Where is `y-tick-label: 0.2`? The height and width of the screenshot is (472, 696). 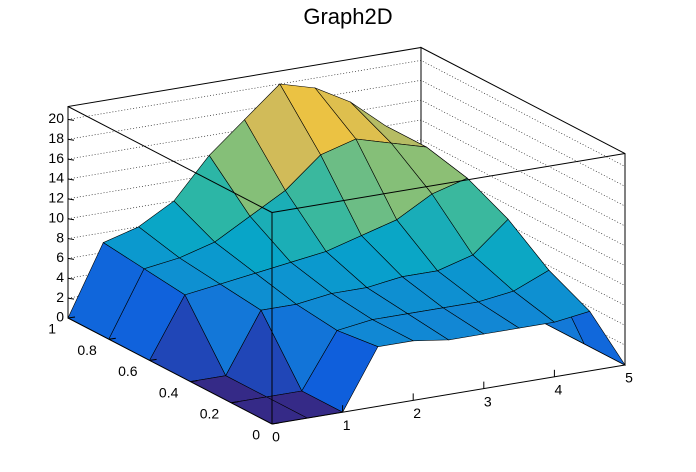
y-tick-label: 0.2 is located at coordinates (210, 414).